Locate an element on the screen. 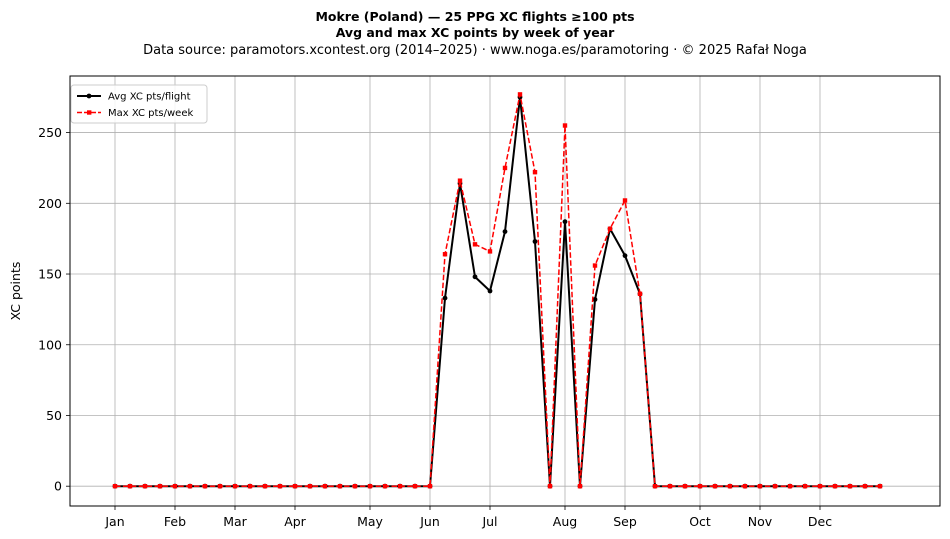  y-tick-label: 50 is located at coordinates (54, 415).